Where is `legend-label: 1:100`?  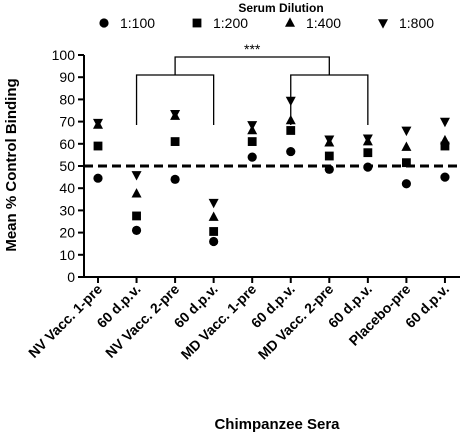 legend-label: 1:100 is located at coordinates (137, 23).